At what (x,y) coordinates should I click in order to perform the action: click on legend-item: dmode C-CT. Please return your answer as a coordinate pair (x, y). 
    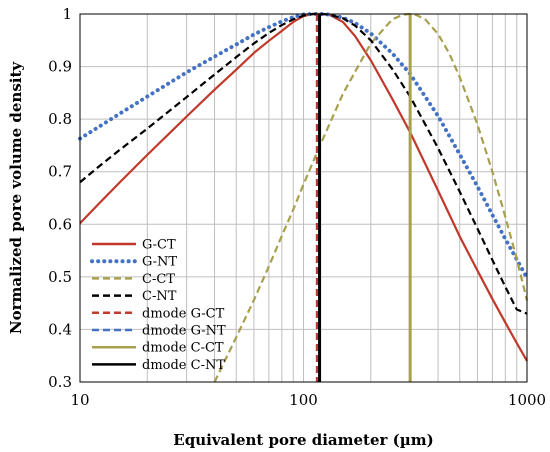
    Looking at the image, I should click on (158, 348).